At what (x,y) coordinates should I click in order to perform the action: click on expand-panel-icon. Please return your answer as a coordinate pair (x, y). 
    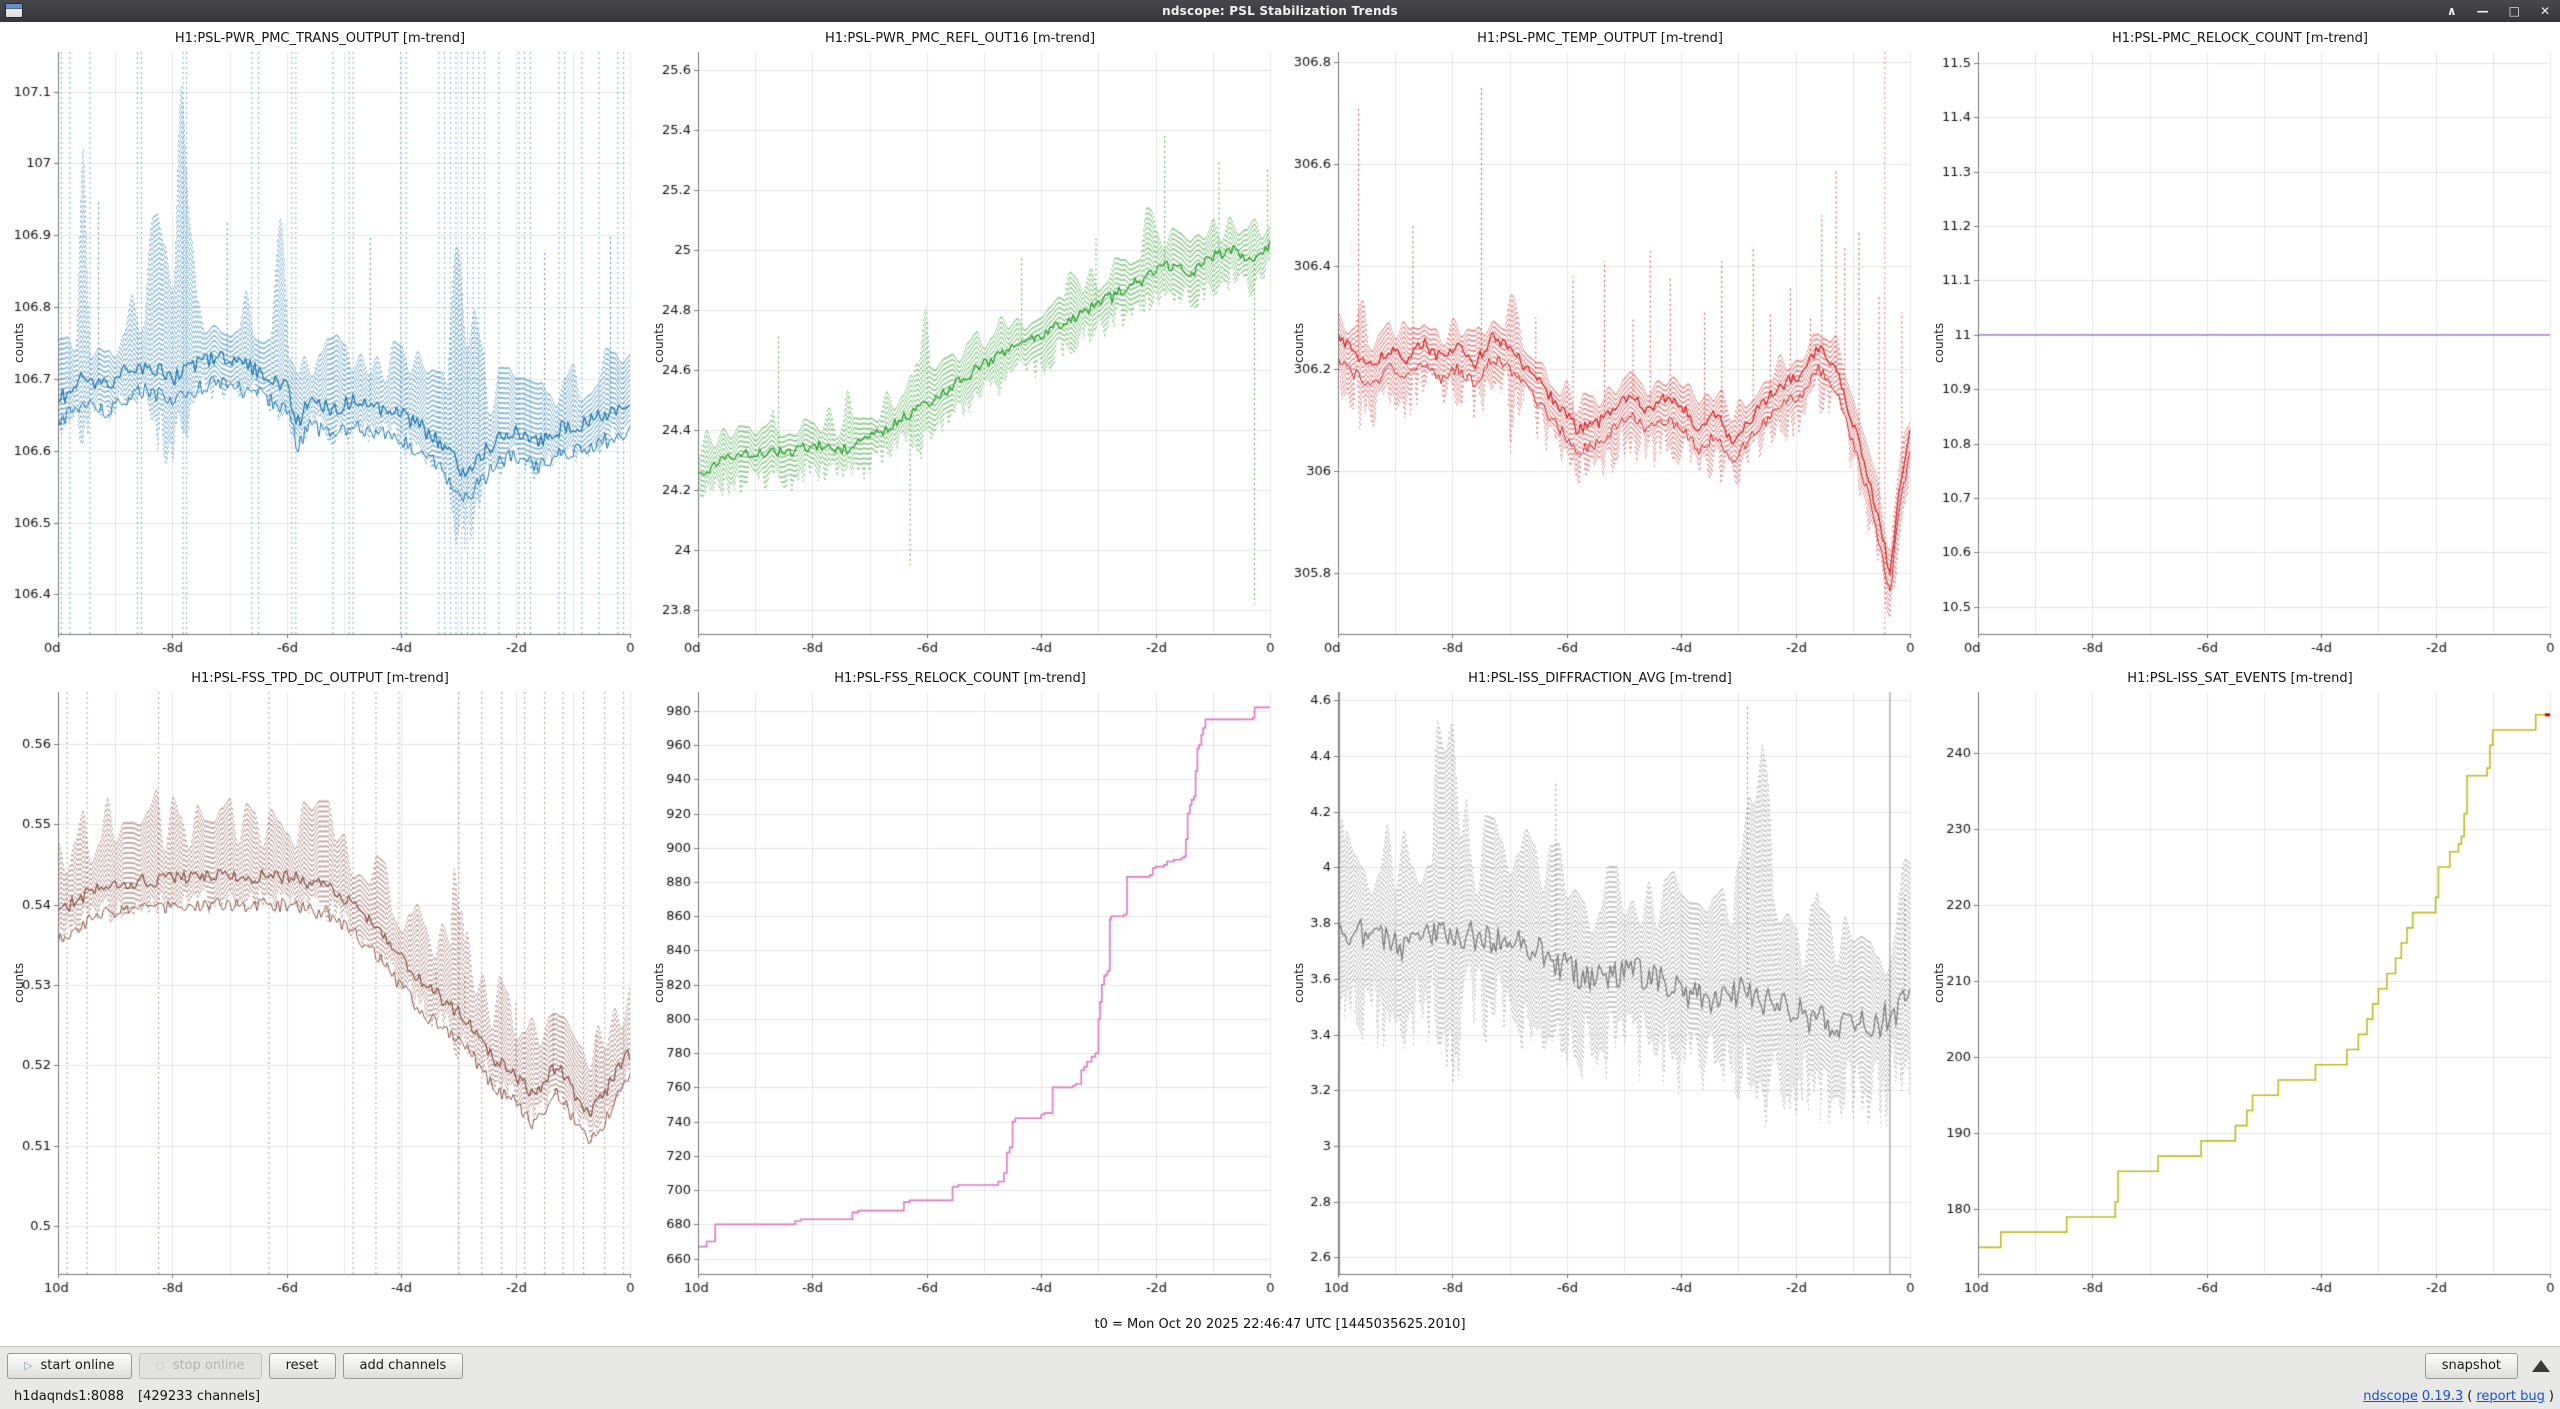
    Looking at the image, I should click on (2541, 1365).